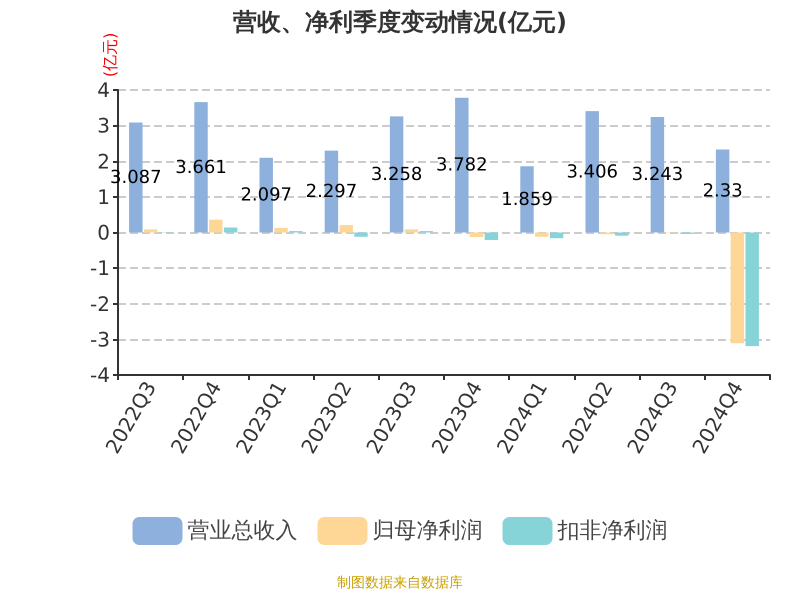  What do you see at coordinates (100, 268) in the screenshot?
I see `y-tick-label: -1` at bounding box center [100, 268].